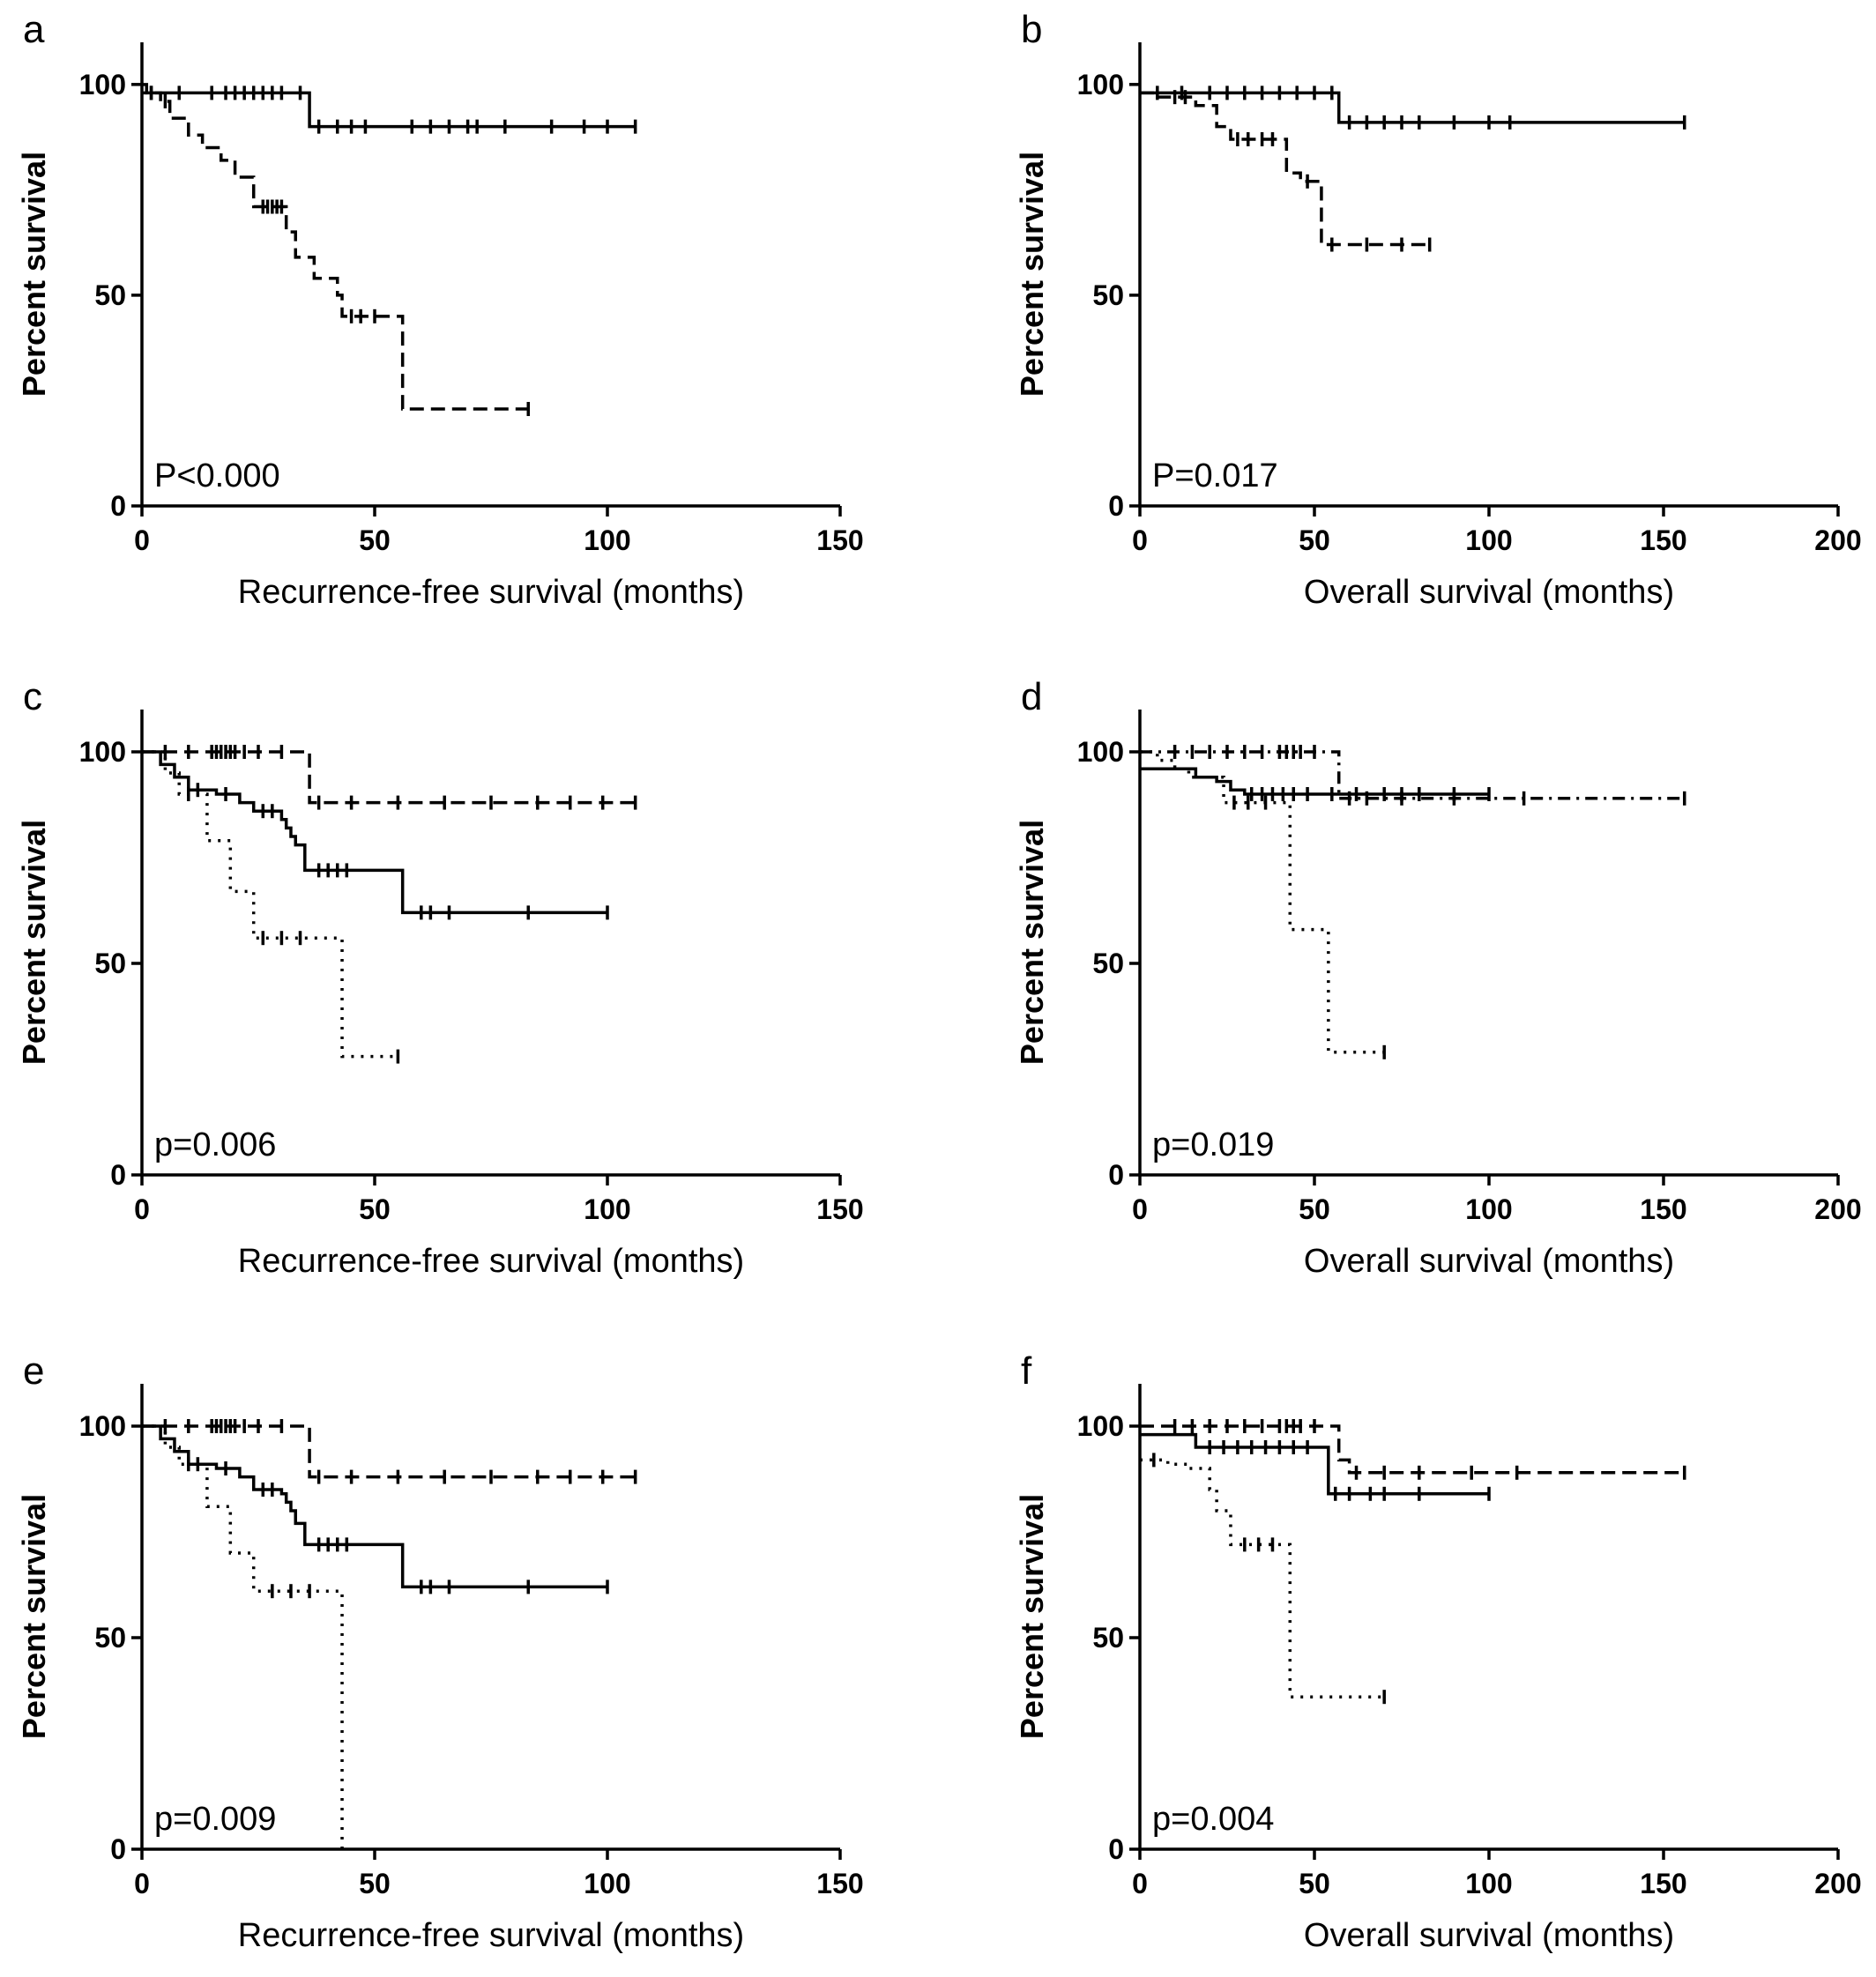  I want to click on p-value-annotation: p=0.006, so click(215, 1144).